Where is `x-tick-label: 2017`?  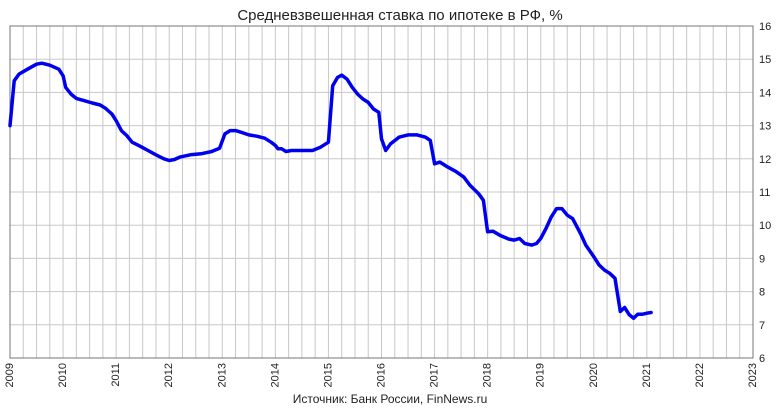 x-tick-label: 2017 is located at coordinates (435, 375).